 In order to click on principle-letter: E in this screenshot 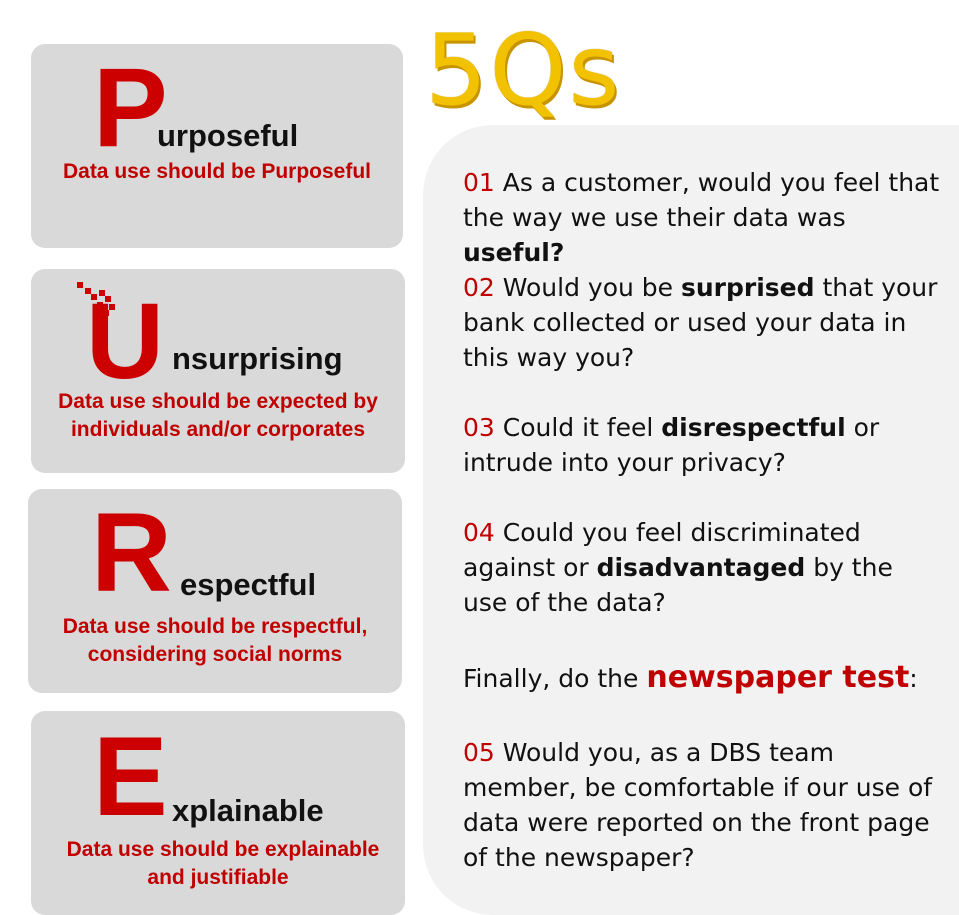, I will do `click(130, 776)`.